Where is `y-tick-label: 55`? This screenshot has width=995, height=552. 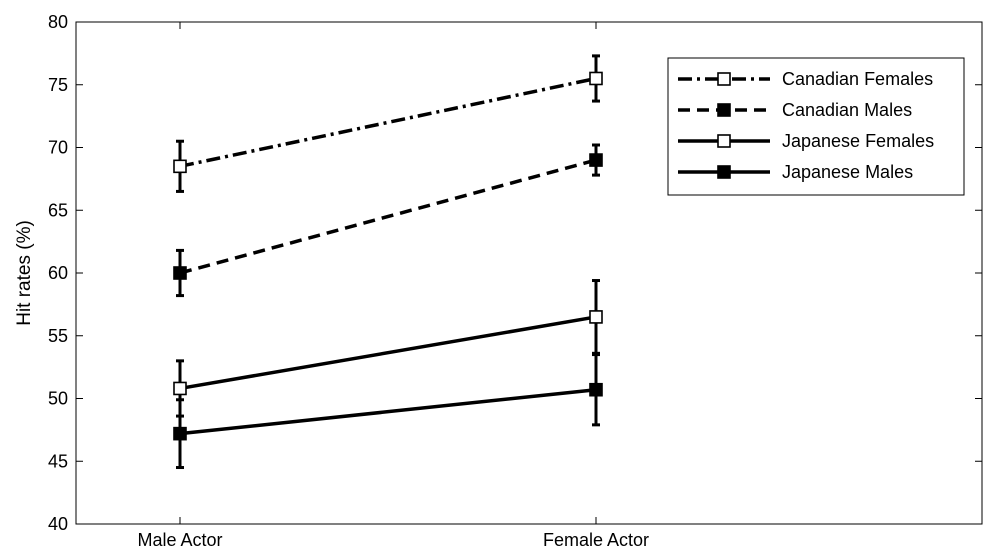 y-tick-label: 55 is located at coordinates (58, 336).